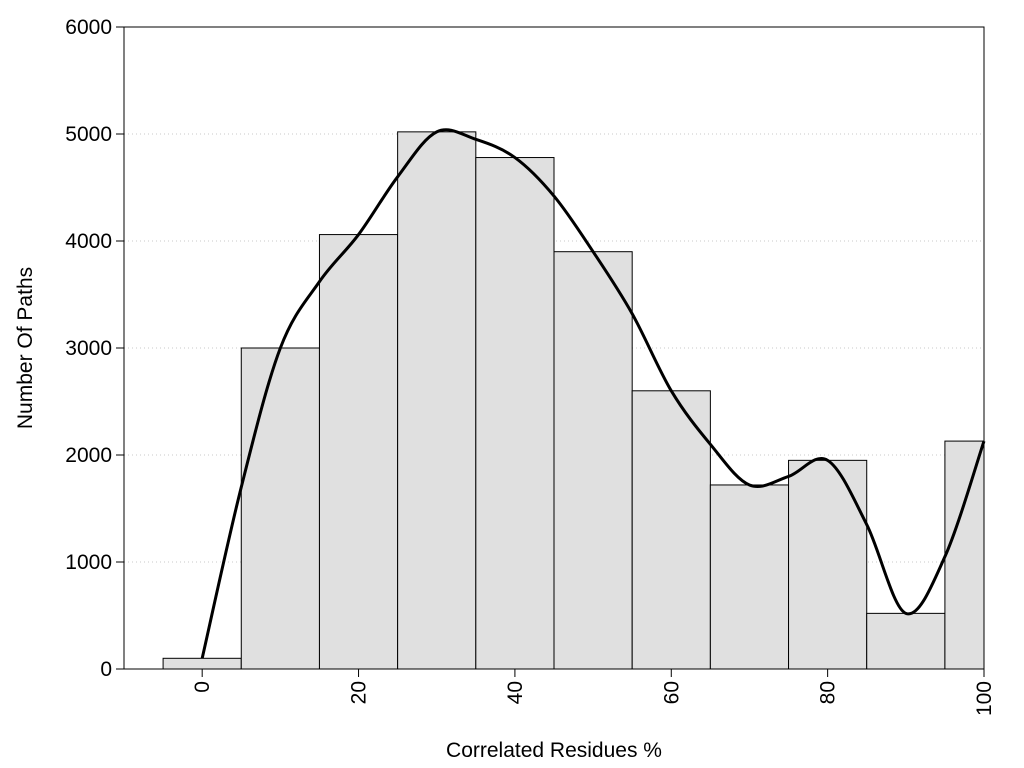 This screenshot has width=1024, height=768. What do you see at coordinates (88, 348) in the screenshot?
I see `y-tick-label: 3000` at bounding box center [88, 348].